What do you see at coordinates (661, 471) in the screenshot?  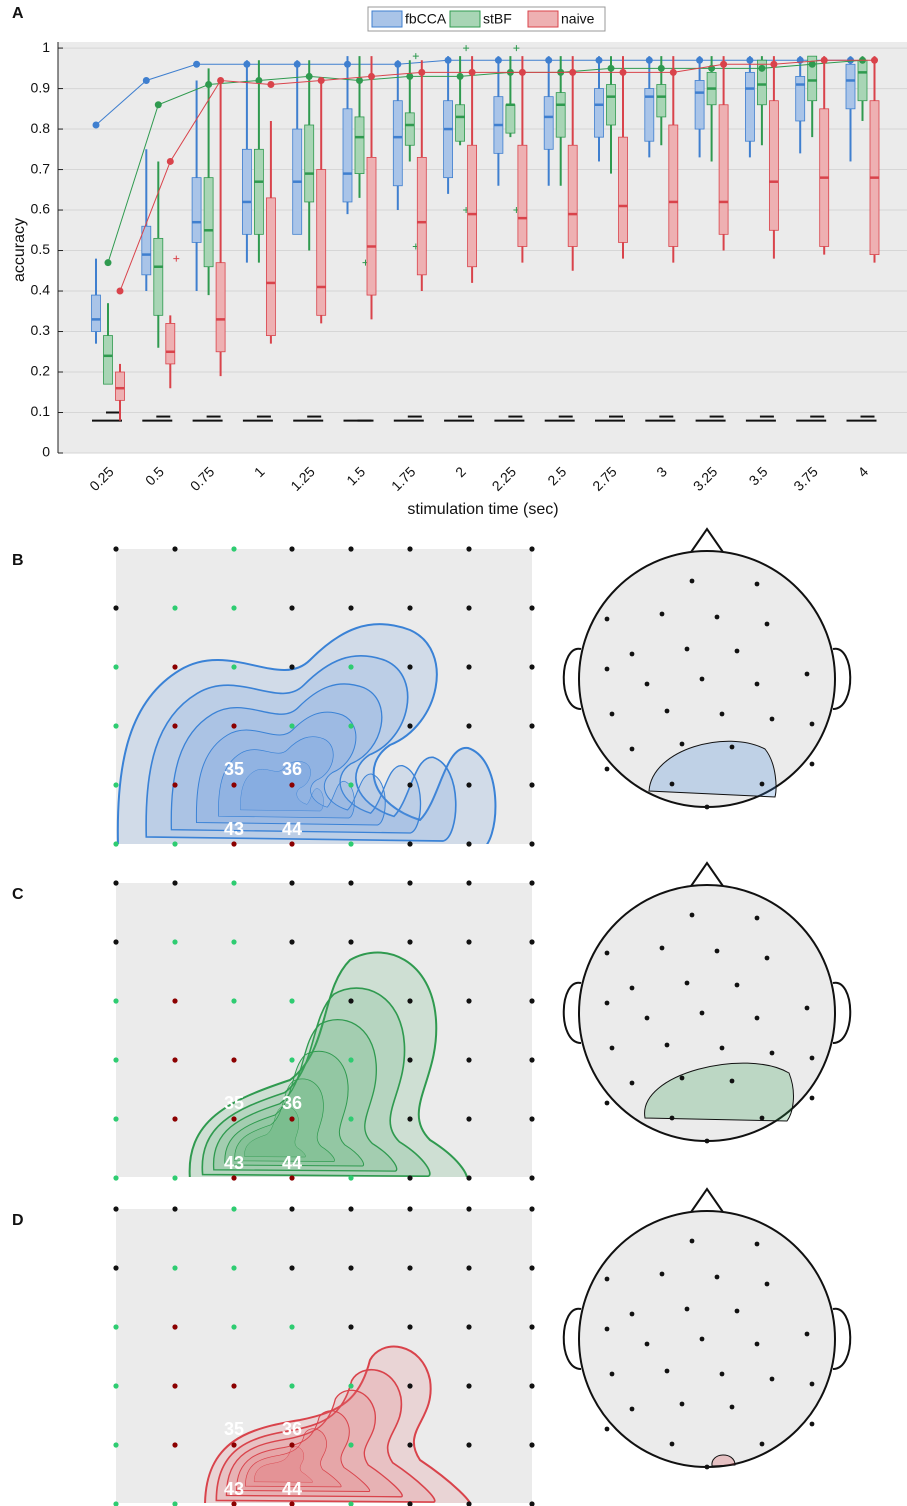 I see `x-tick-label: 3` at bounding box center [661, 471].